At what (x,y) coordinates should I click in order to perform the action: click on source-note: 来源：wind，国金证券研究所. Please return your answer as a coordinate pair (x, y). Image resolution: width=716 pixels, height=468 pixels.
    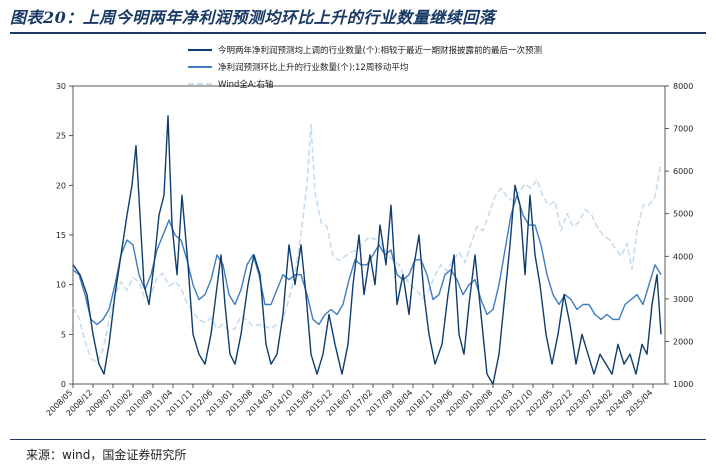
    Looking at the image, I should click on (106, 455).